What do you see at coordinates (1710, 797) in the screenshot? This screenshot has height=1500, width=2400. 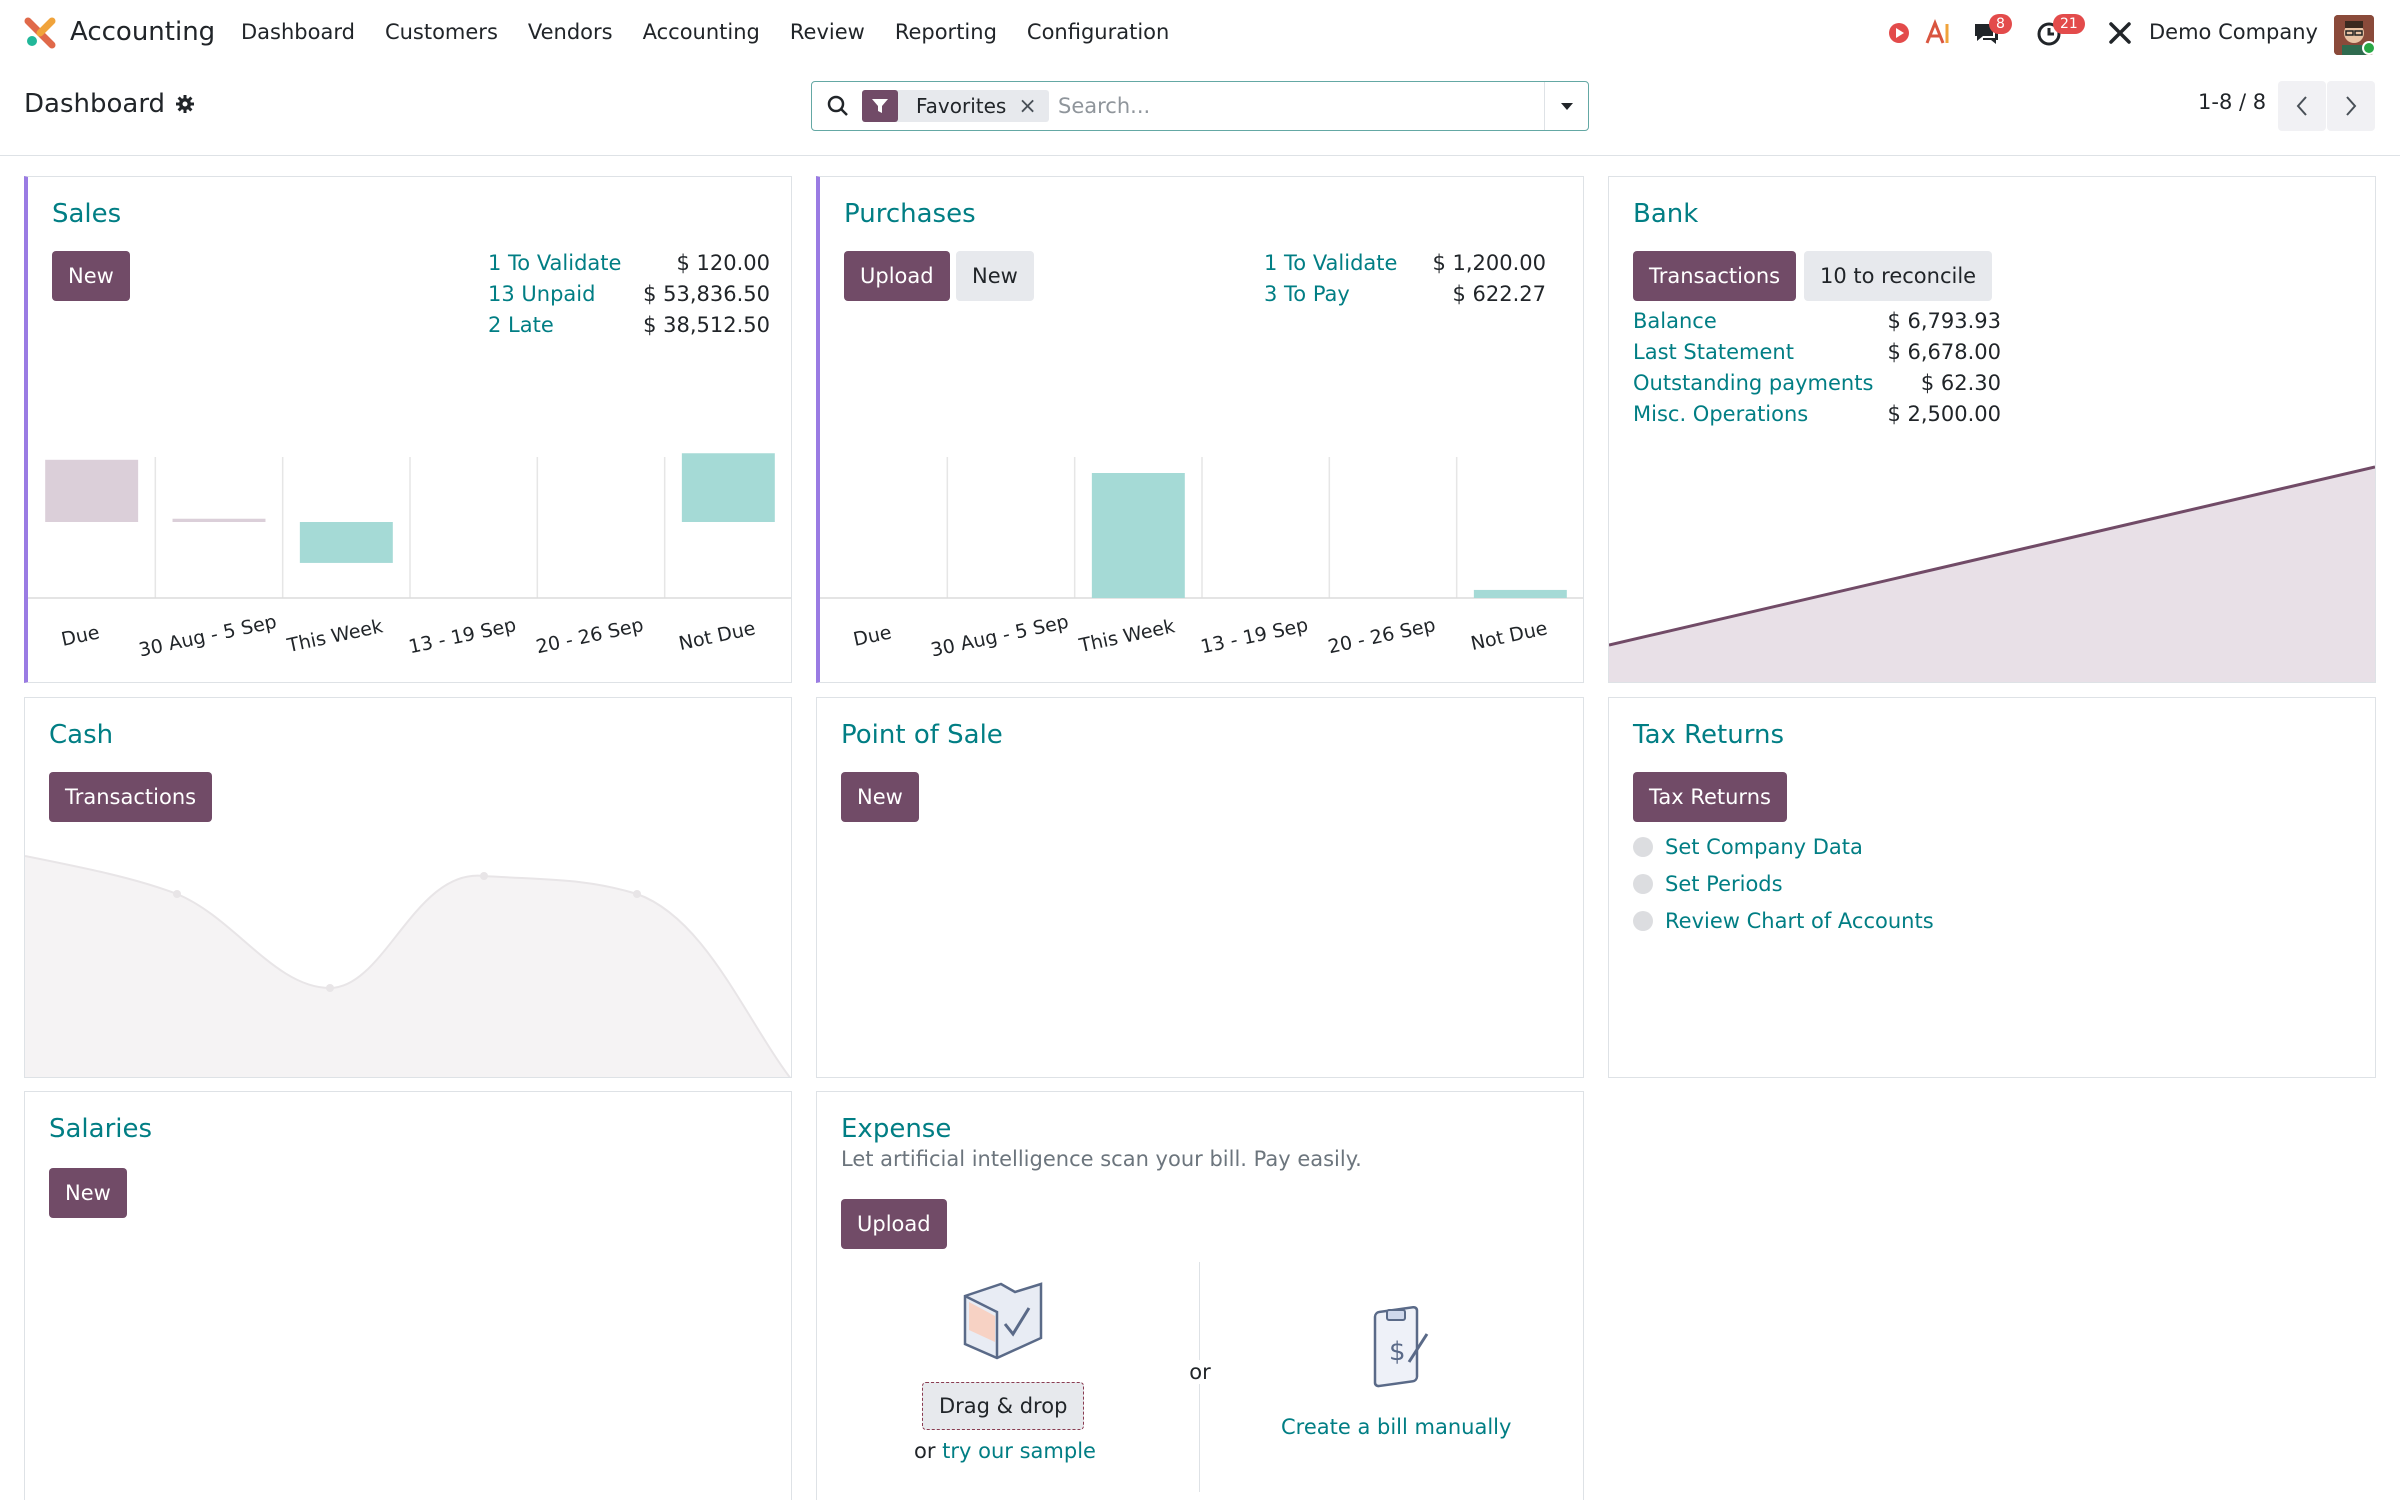 I see `tax-returns-button: Tax Returns` at bounding box center [1710, 797].